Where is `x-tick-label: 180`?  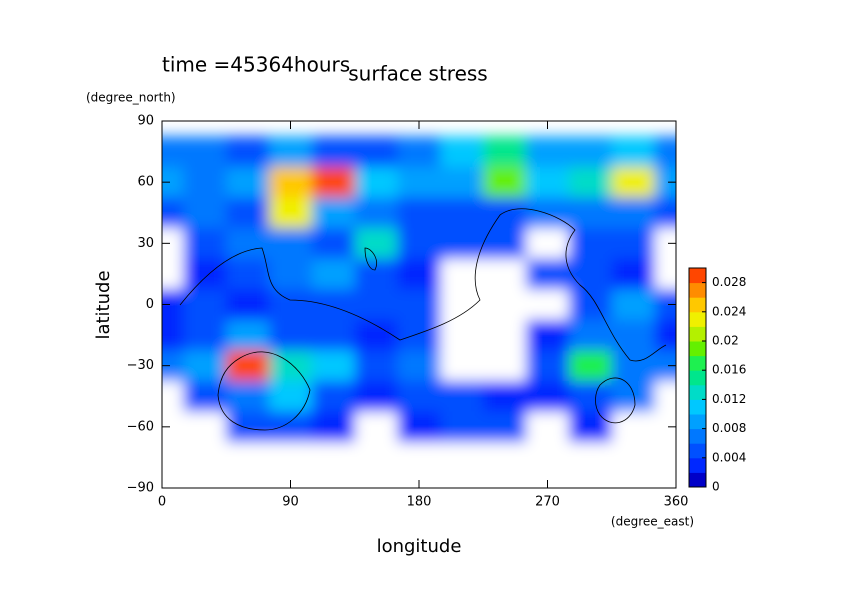
x-tick-label: 180 is located at coordinates (419, 502).